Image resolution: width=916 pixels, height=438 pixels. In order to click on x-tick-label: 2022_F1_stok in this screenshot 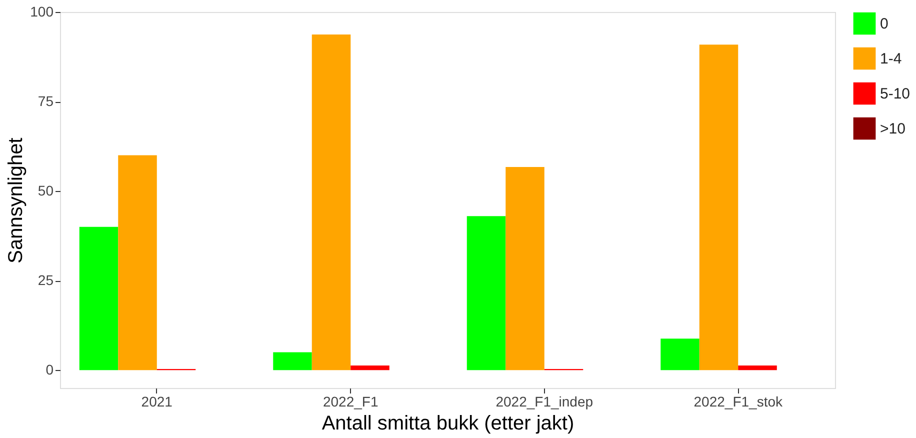, I will do `click(739, 402)`.